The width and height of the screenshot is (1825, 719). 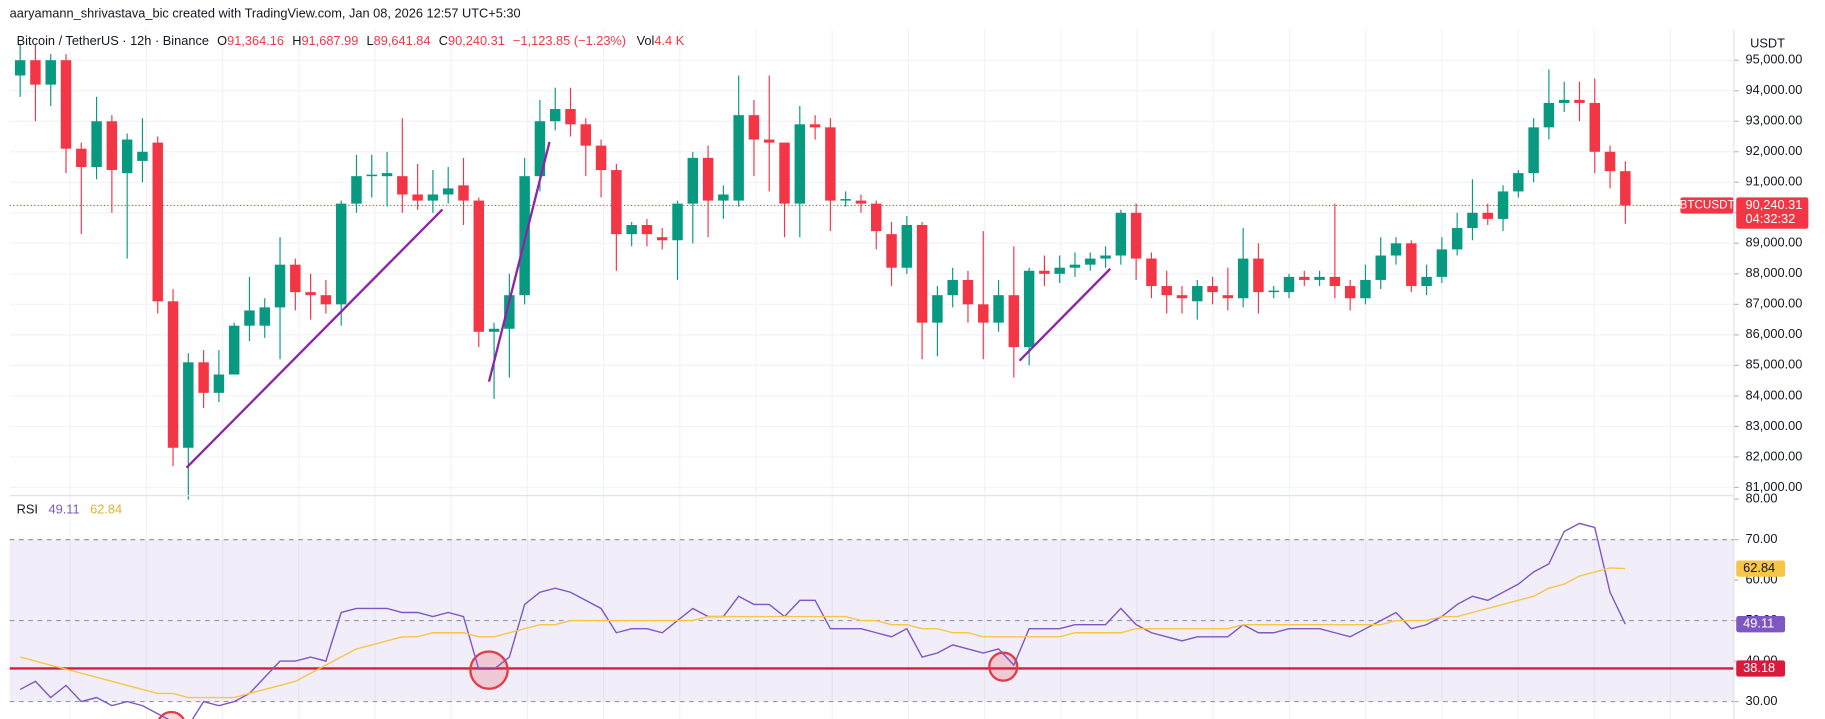 I want to click on y-tick-label: 86,000.00, so click(x=1774, y=333).